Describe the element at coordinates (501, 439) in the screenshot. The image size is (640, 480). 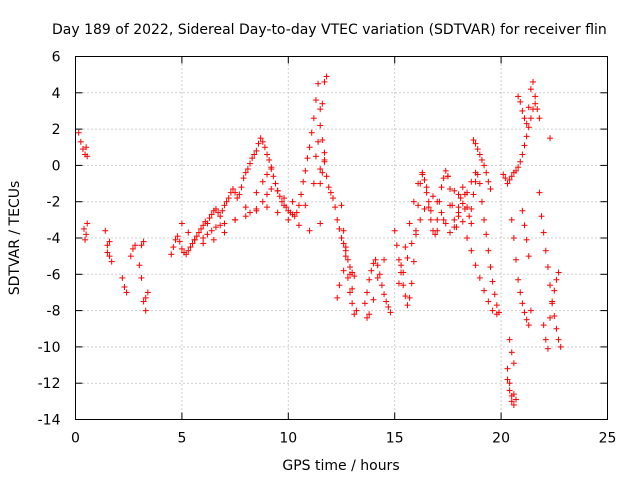
I see `x-tick-label: 20` at that location.